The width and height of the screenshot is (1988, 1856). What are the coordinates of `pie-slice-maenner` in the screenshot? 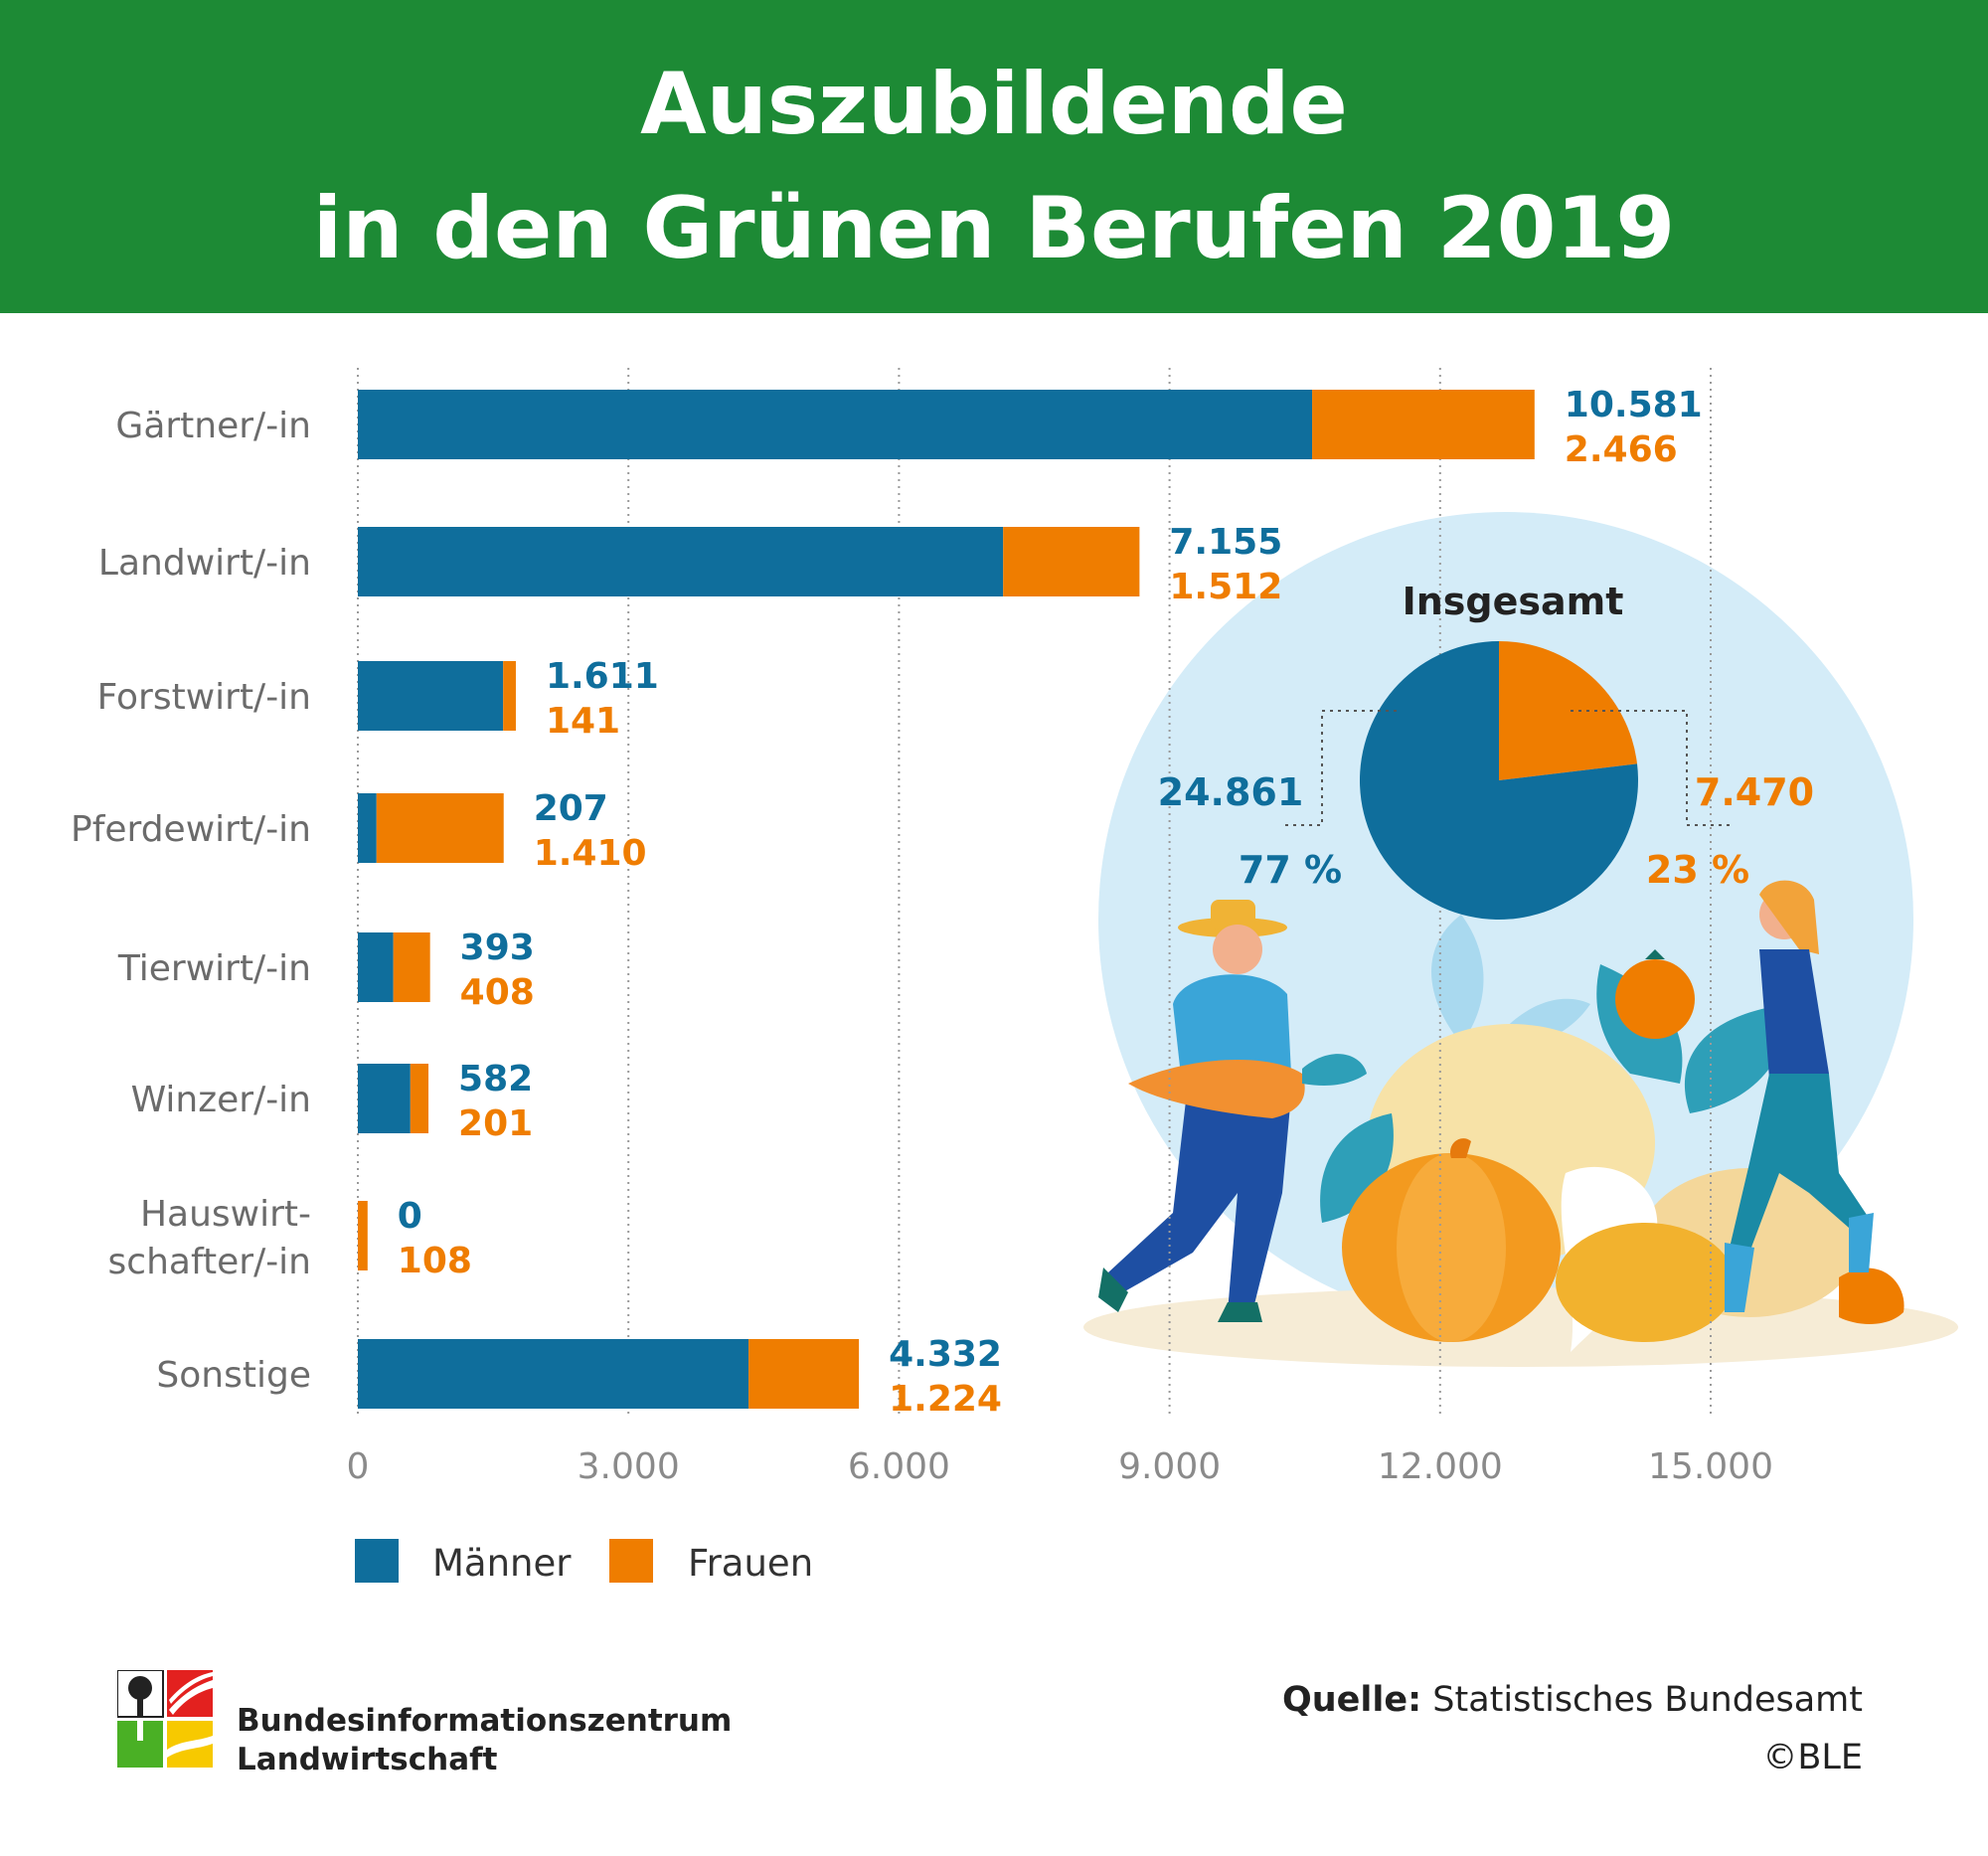 It's located at (1499, 781).